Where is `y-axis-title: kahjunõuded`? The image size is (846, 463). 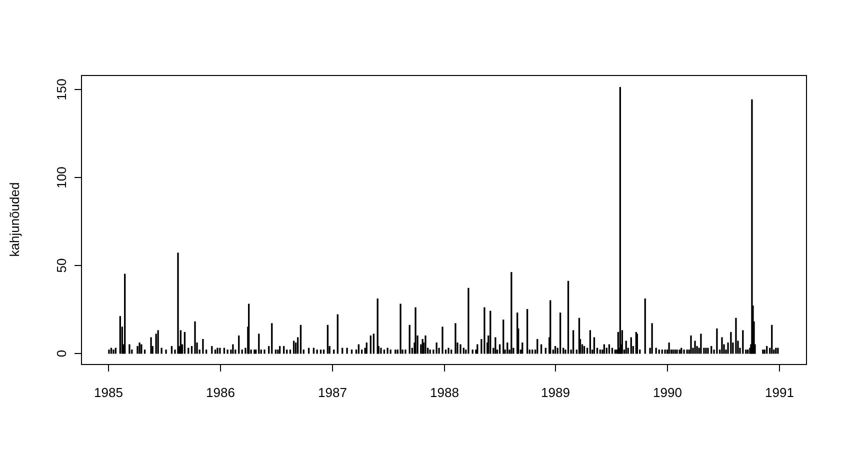
y-axis-title: kahjunõuded is located at coordinates (14, 219).